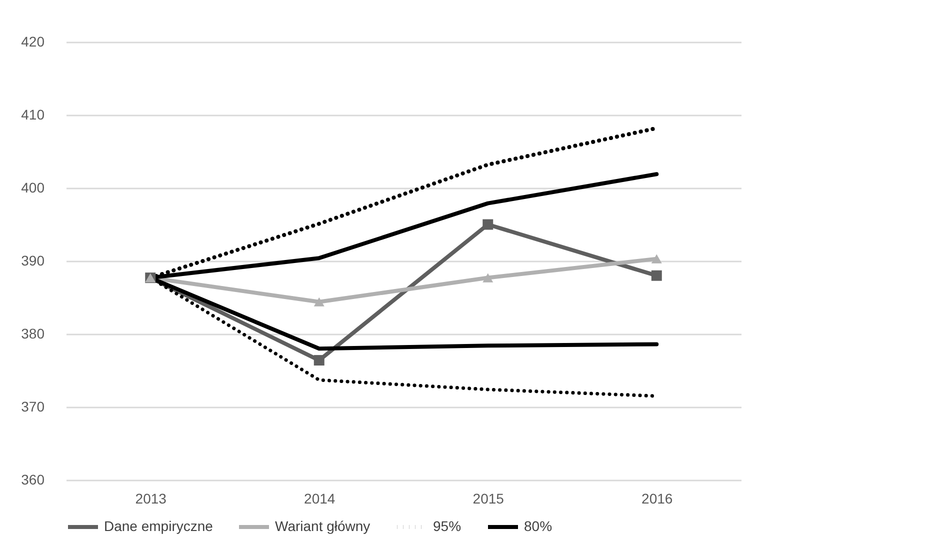 The image size is (947, 555). What do you see at coordinates (151, 498) in the screenshot?
I see `x-tick-label: 2013` at bounding box center [151, 498].